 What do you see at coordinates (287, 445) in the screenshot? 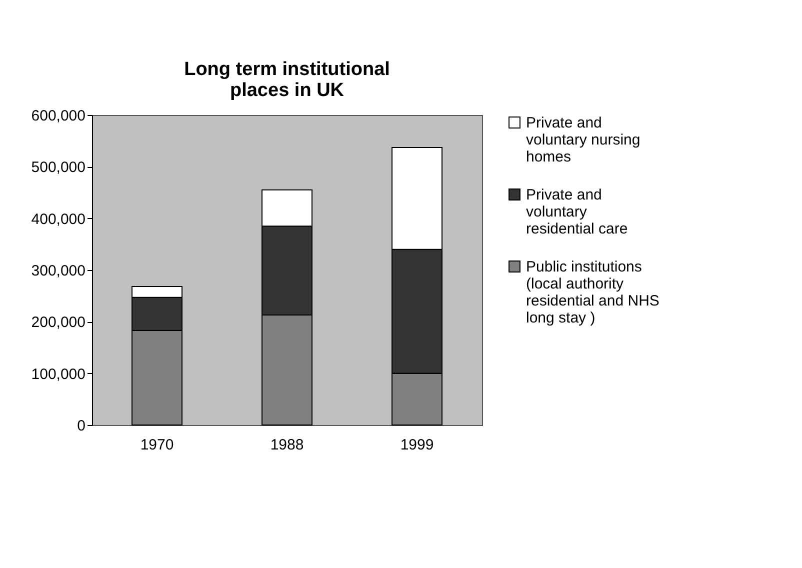
I see `x-tick-label: 1988` at bounding box center [287, 445].